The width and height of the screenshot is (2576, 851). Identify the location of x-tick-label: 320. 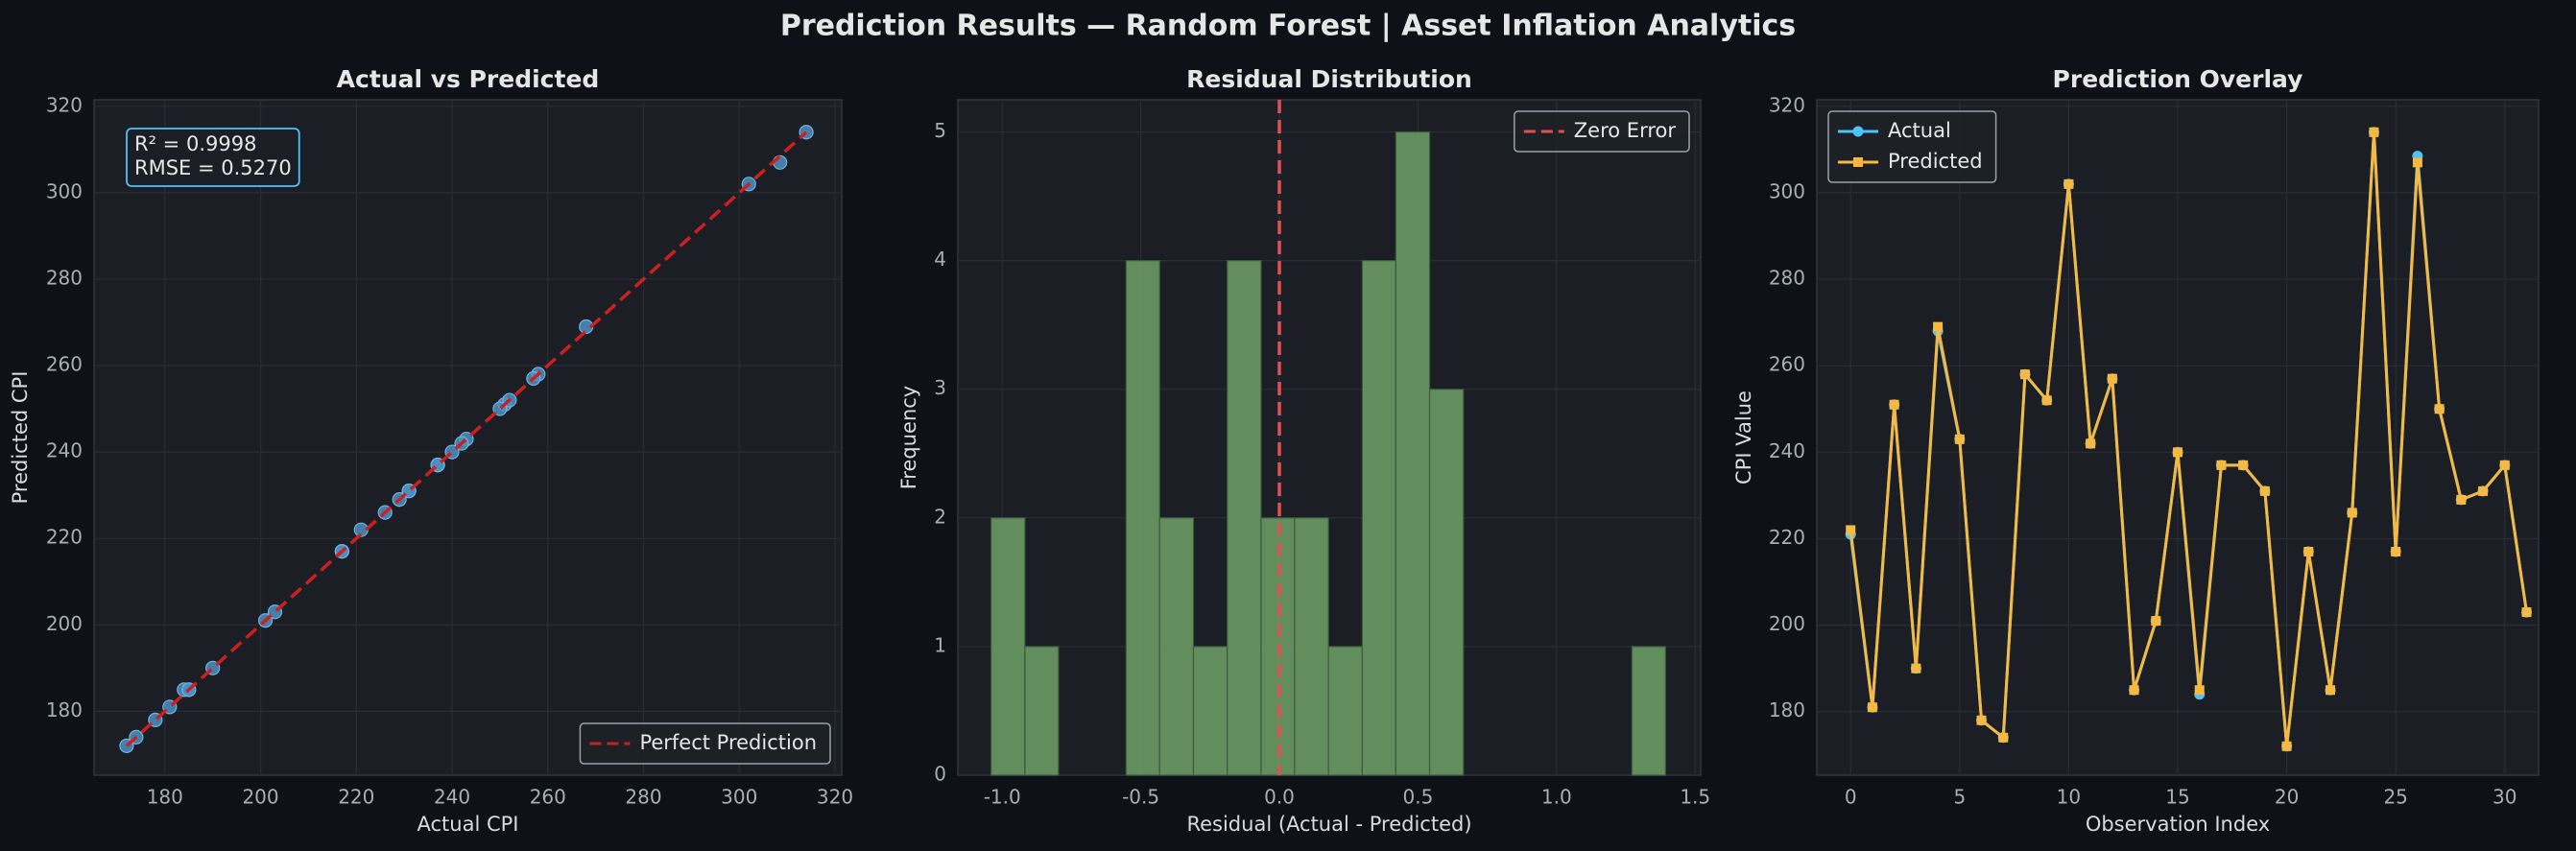
(835, 797).